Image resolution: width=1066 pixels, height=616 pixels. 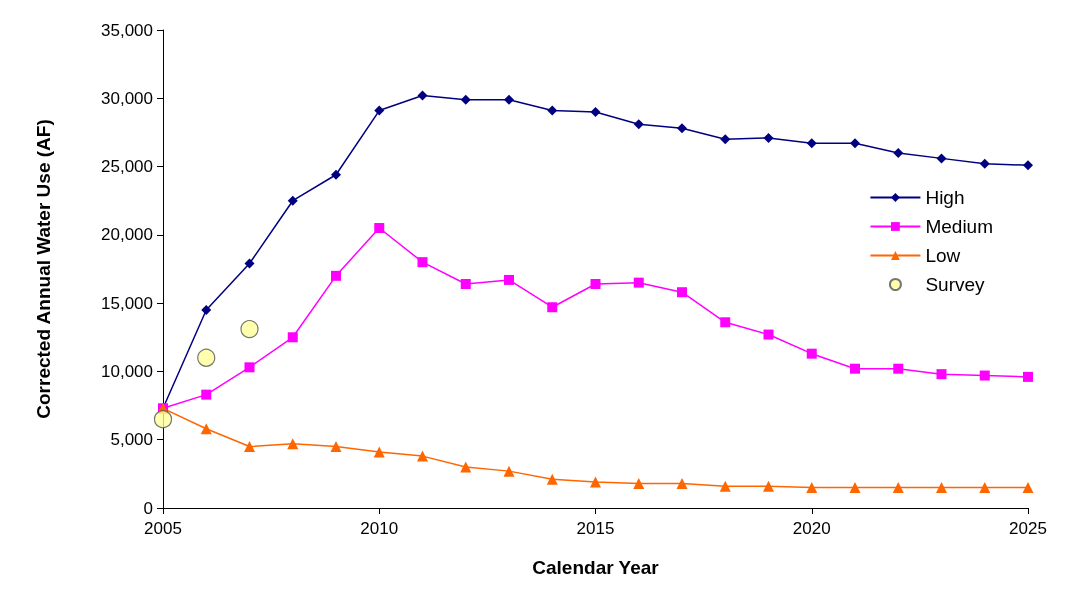 I want to click on y-tick-label: 15,000, so click(x=127, y=303).